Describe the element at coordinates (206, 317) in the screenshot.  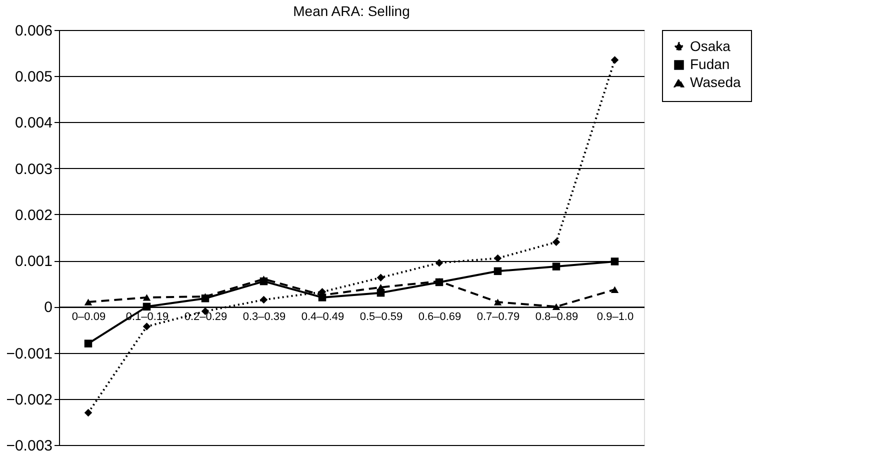
I see `x-tick-label: 0.2–0.29` at that location.